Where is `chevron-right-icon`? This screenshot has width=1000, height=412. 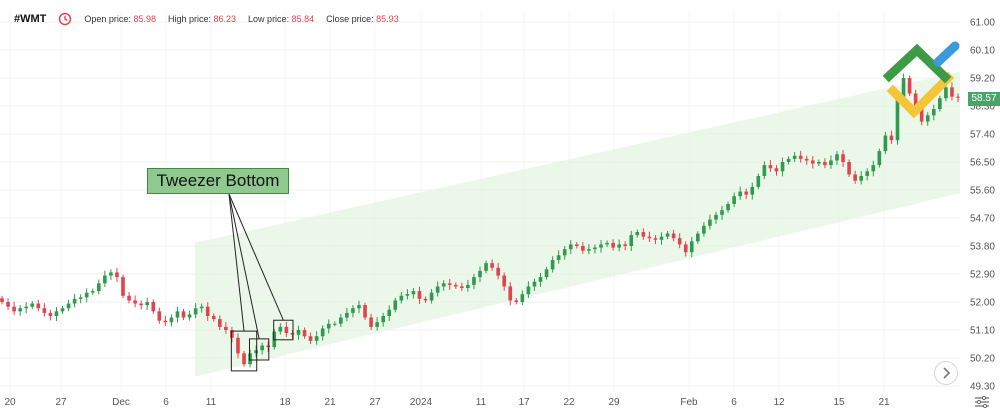
chevron-right-icon is located at coordinates (947, 373).